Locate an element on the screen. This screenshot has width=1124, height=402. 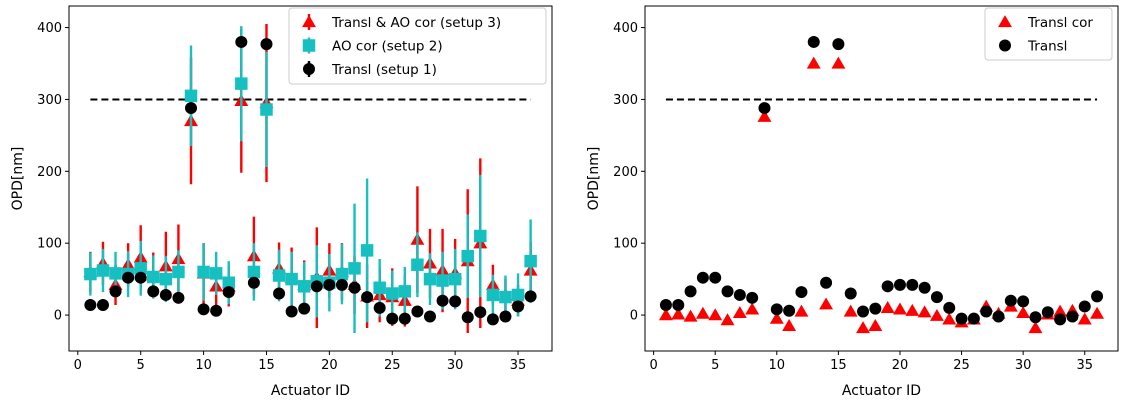
legend-label: AO cor (setup 2) is located at coordinates (387, 47).